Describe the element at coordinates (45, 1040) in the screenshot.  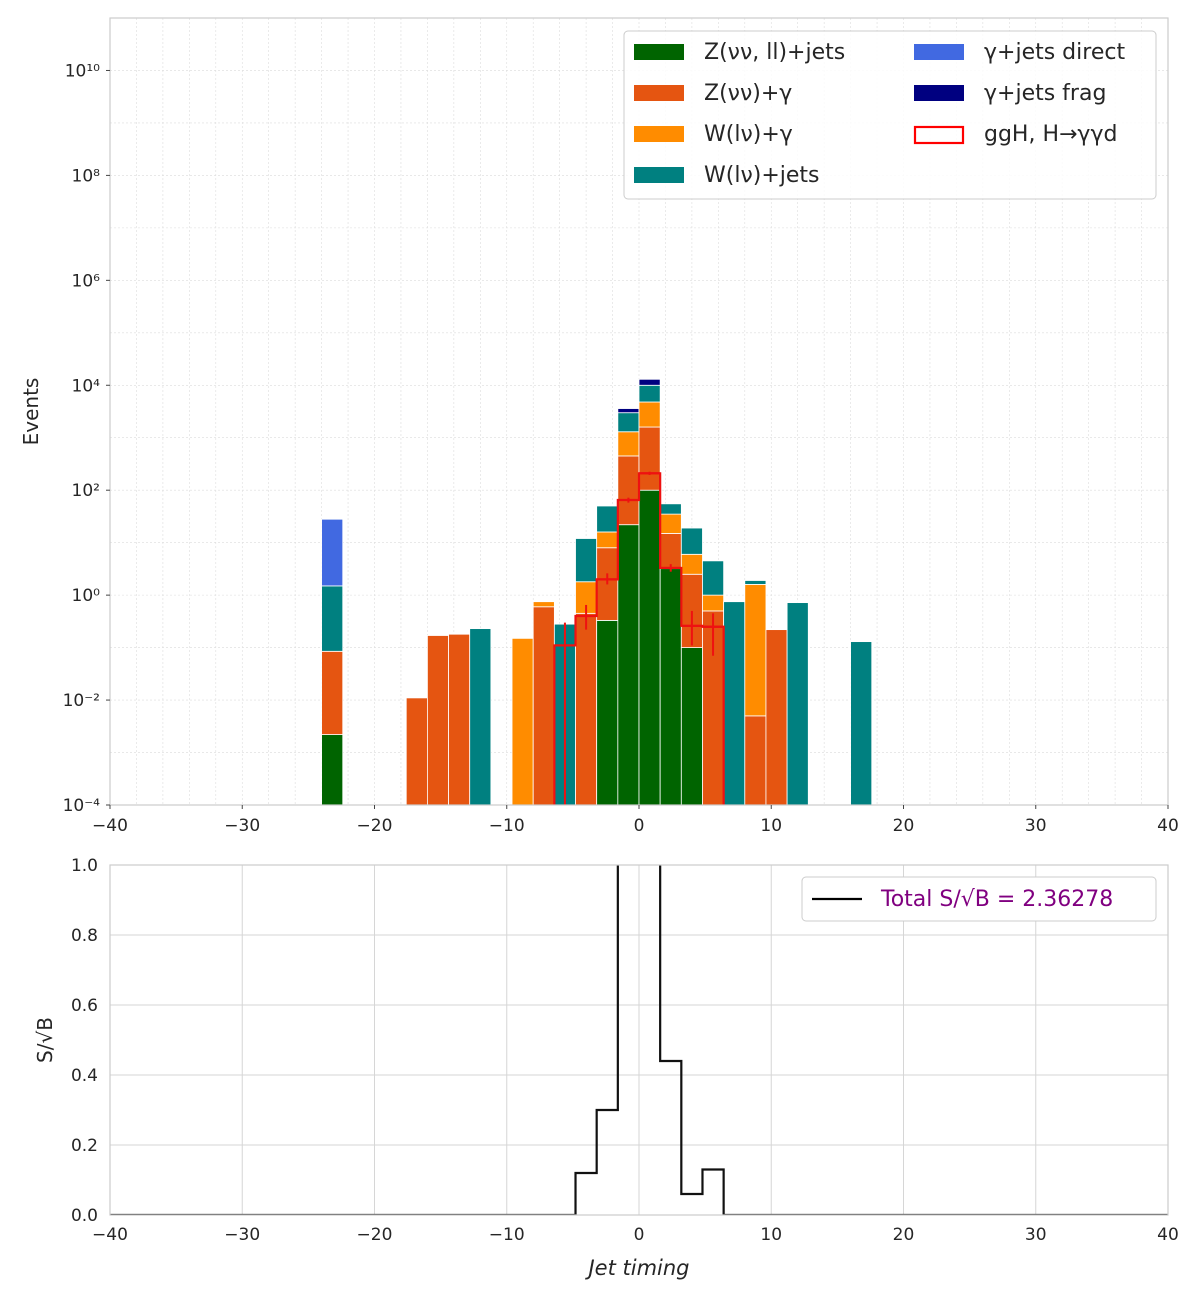
I see `ratio-y-axis-label: S/√B` at that location.